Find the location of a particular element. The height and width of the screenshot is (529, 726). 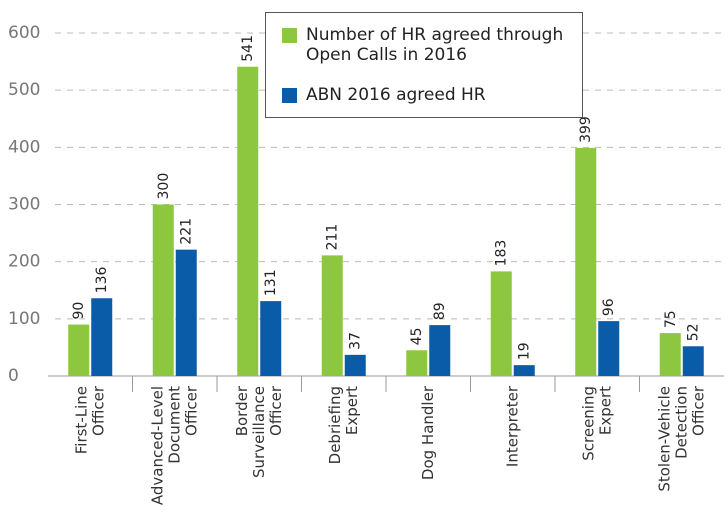

y-tick-label: 600 is located at coordinates (24, 33).